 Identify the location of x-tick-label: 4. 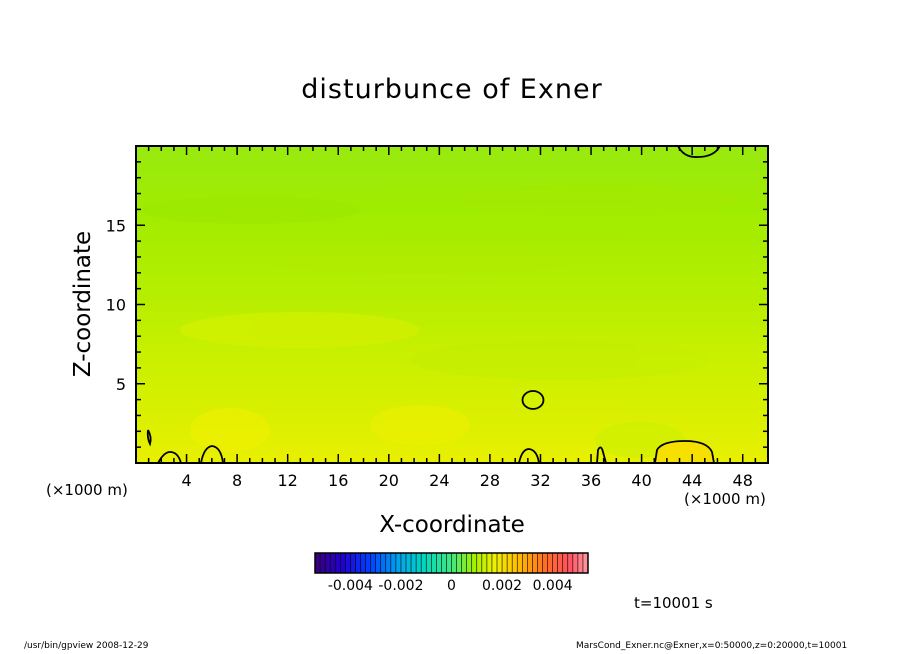
(186, 480).